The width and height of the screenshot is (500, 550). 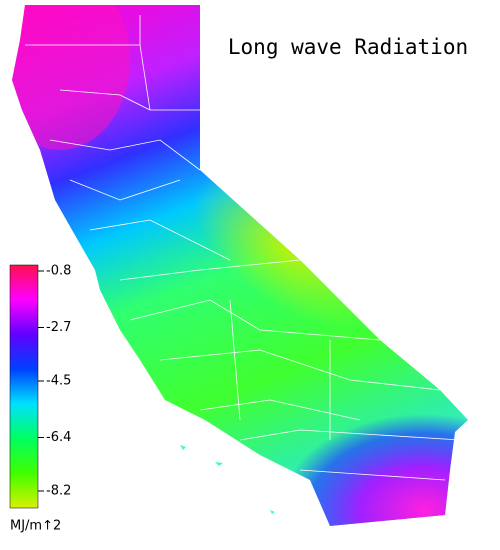 I want to click on colorbar-unit: MJ/m↑2, so click(x=35, y=526).